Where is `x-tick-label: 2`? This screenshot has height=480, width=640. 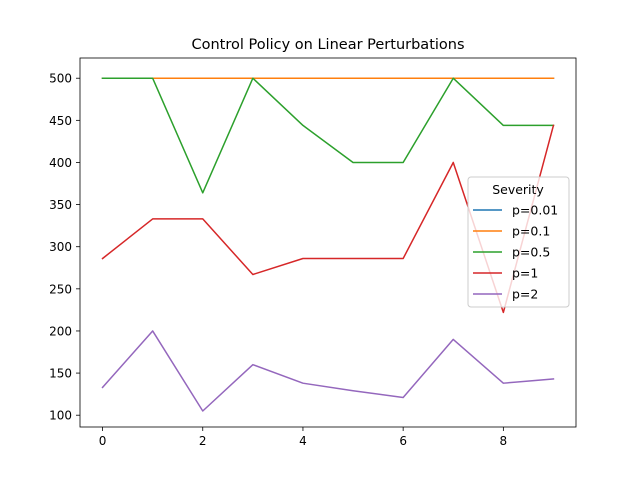 x-tick-label: 2 is located at coordinates (203, 441).